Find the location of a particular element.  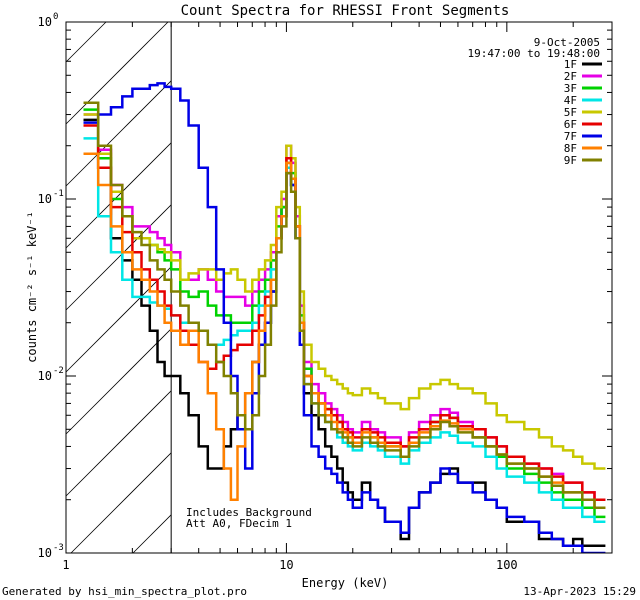

legend-date: 9-Oct-2005 is located at coordinates (567, 42).